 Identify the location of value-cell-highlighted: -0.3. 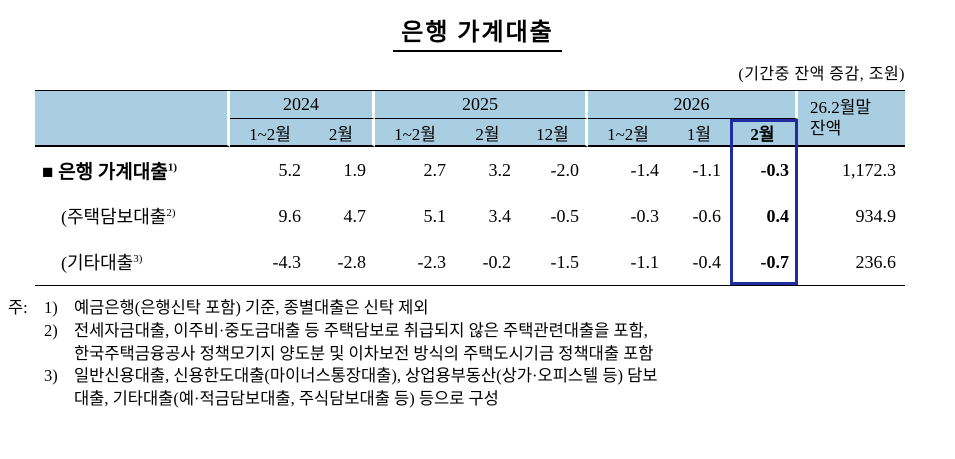
(775, 169).